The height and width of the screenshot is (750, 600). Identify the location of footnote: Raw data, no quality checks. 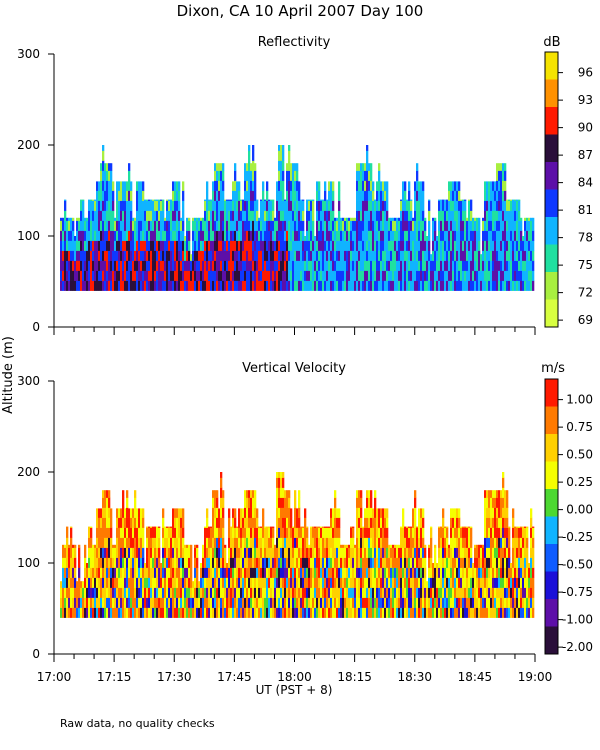
(137, 723).